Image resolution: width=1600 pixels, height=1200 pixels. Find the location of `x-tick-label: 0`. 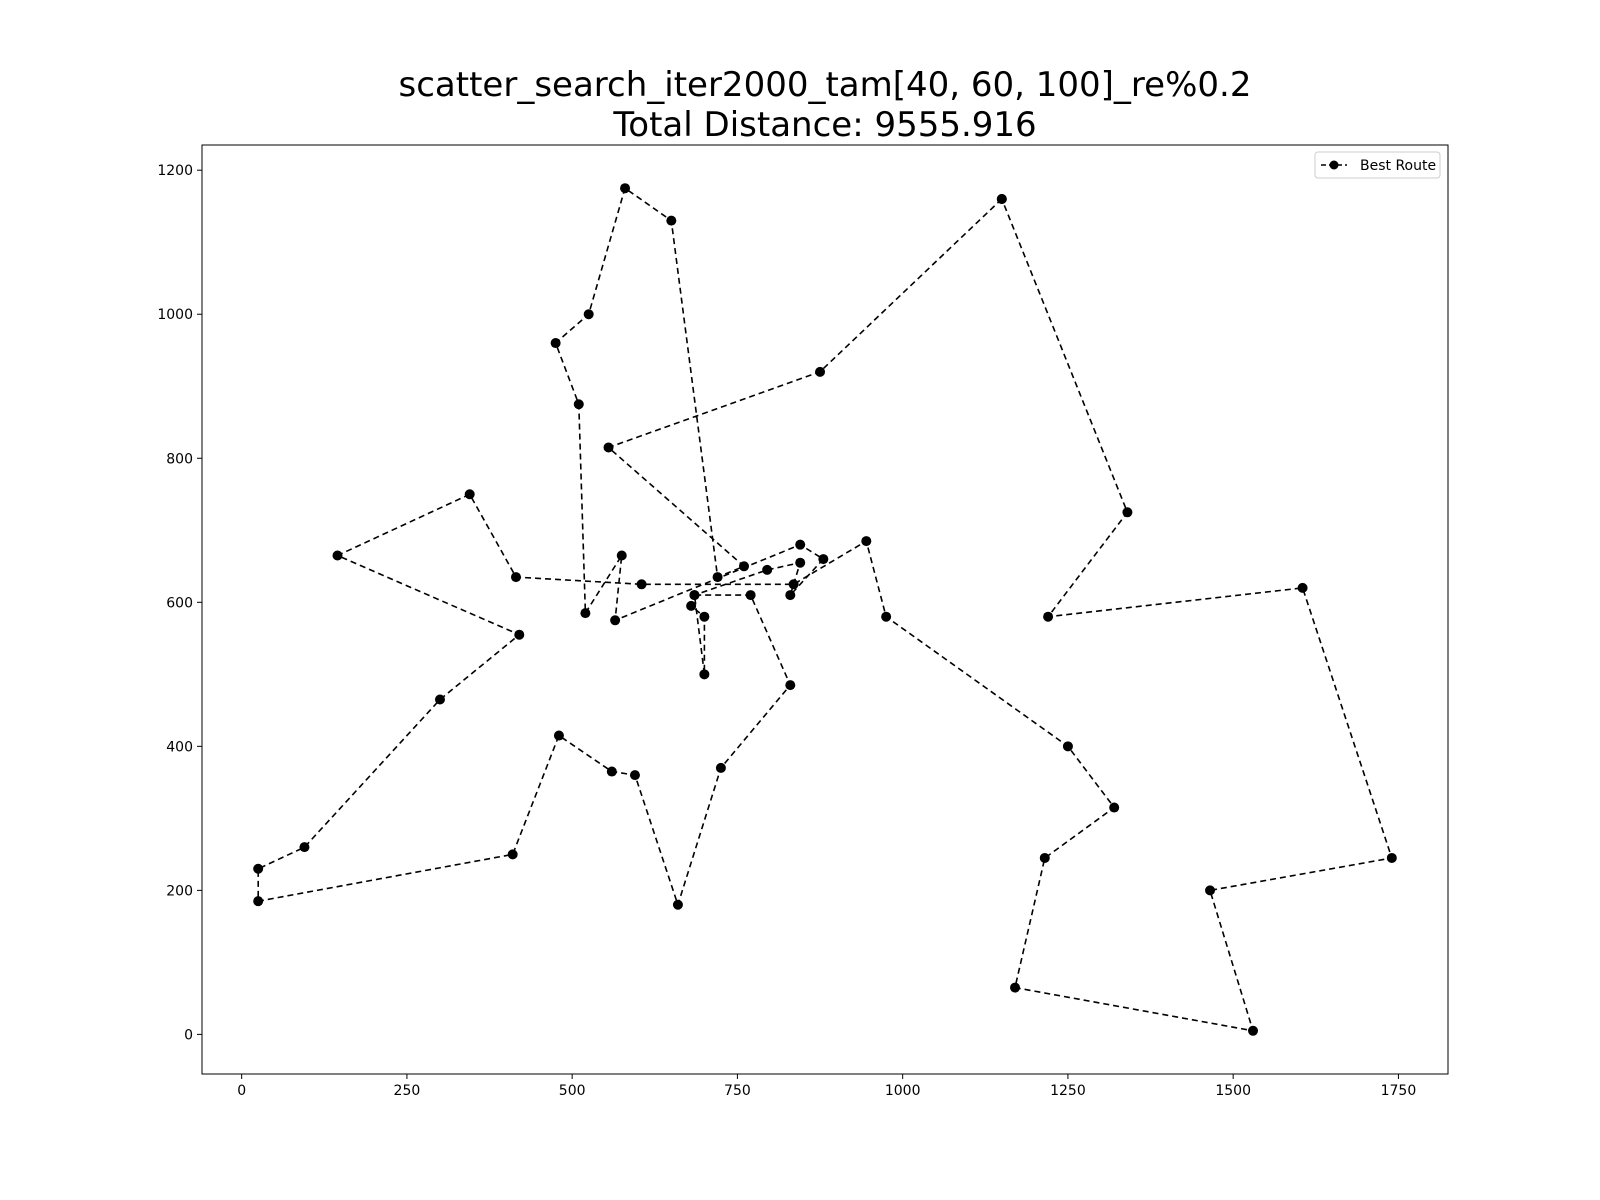

x-tick-label: 0 is located at coordinates (241, 1091).